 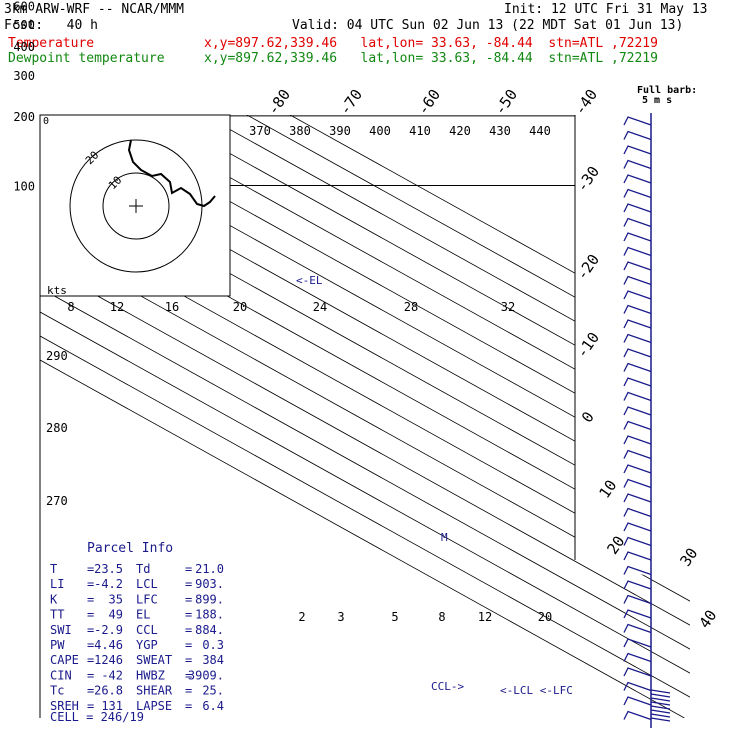 I want to click on parcel-label: T, so click(x=53, y=569).